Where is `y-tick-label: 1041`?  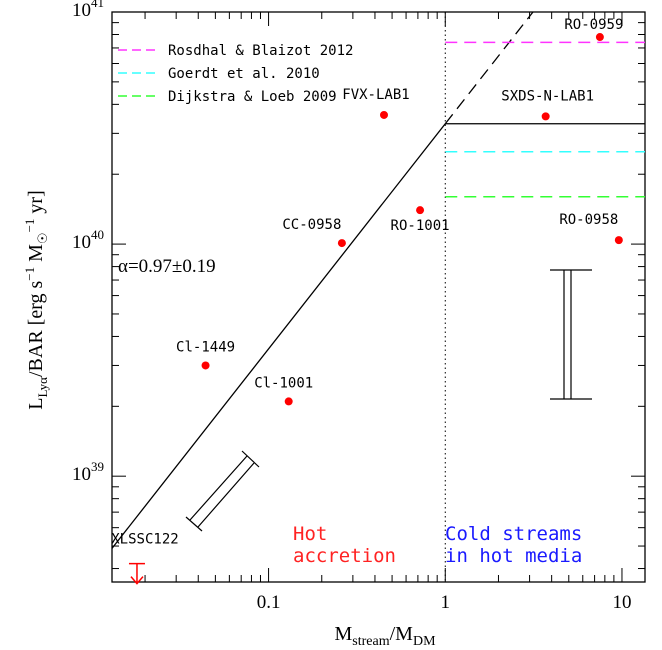 y-tick-label: 1041 is located at coordinates (88, 10).